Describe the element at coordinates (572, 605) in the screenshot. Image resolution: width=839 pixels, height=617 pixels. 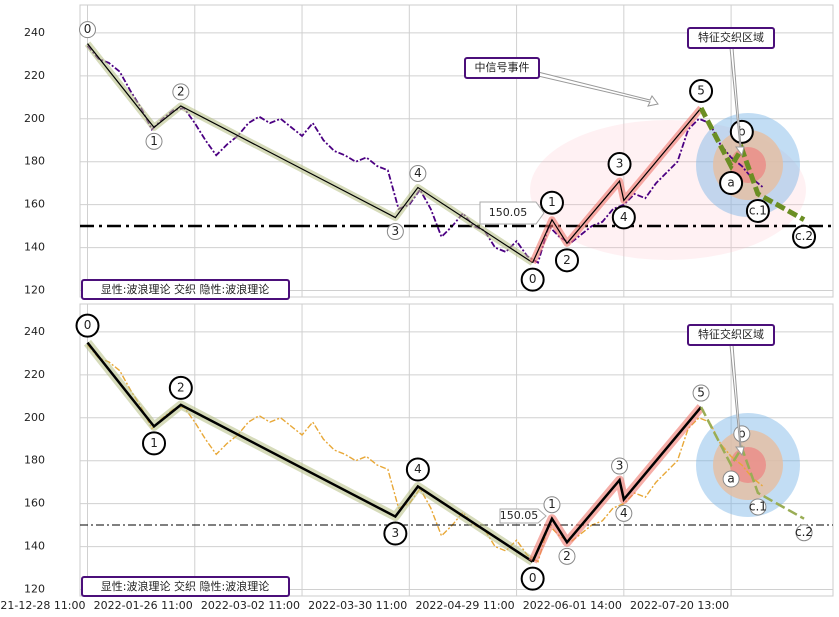
I see `x-tick-label: 2022-06-01 14:00` at that location.